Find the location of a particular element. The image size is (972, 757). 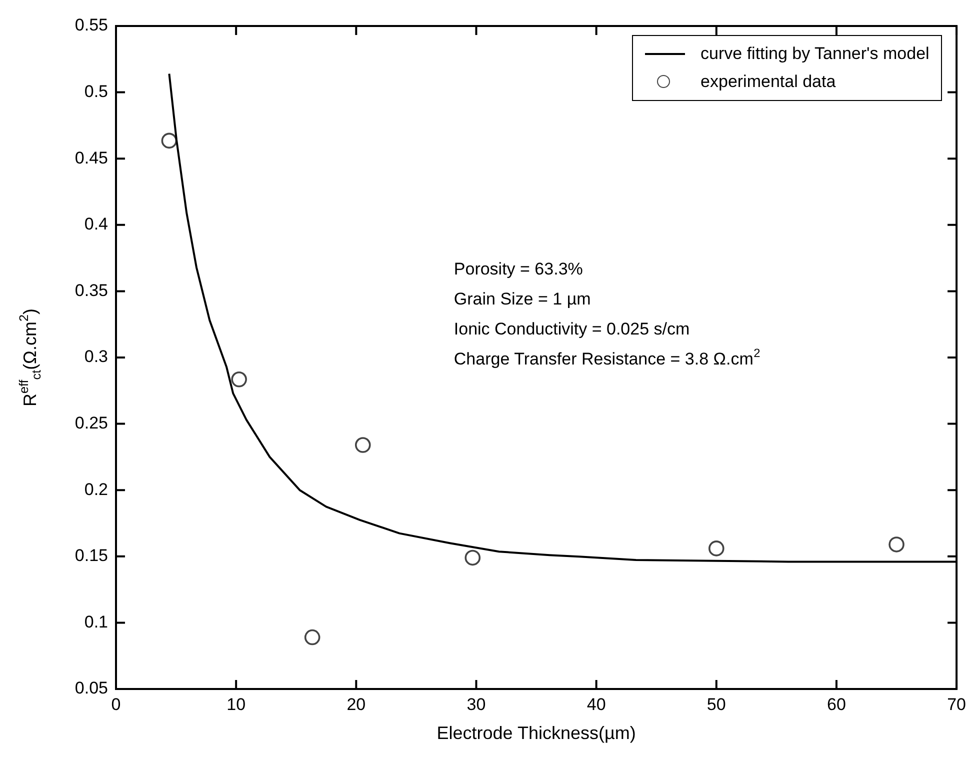

annotation: Porosity = 63.3% is located at coordinates (518, 269).